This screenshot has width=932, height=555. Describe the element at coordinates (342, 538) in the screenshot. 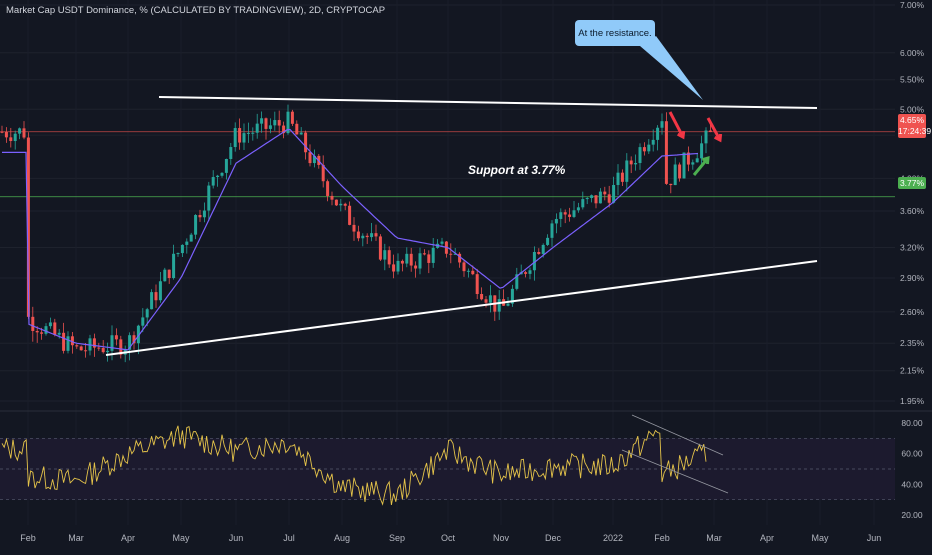

I see `x-tick-label: Aug` at that location.